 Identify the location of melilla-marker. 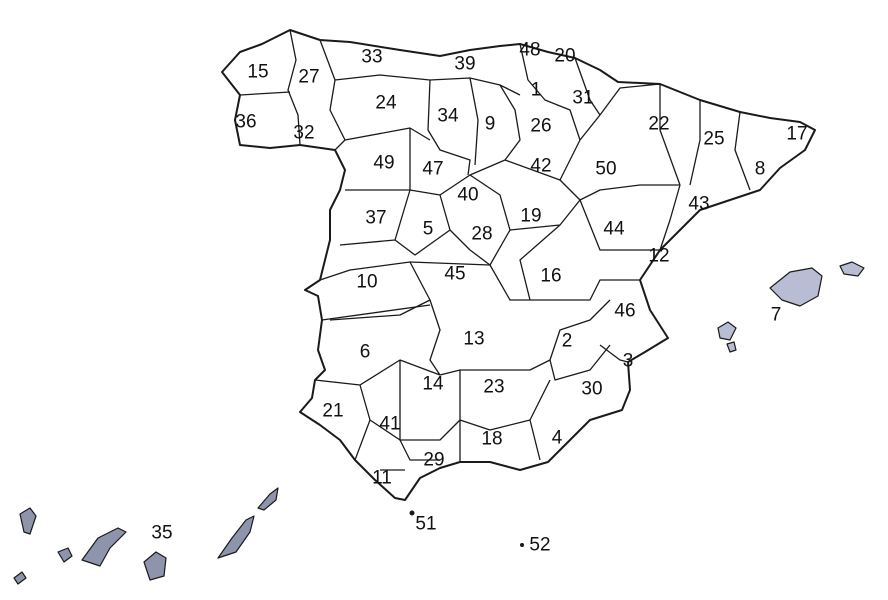
(522, 545).